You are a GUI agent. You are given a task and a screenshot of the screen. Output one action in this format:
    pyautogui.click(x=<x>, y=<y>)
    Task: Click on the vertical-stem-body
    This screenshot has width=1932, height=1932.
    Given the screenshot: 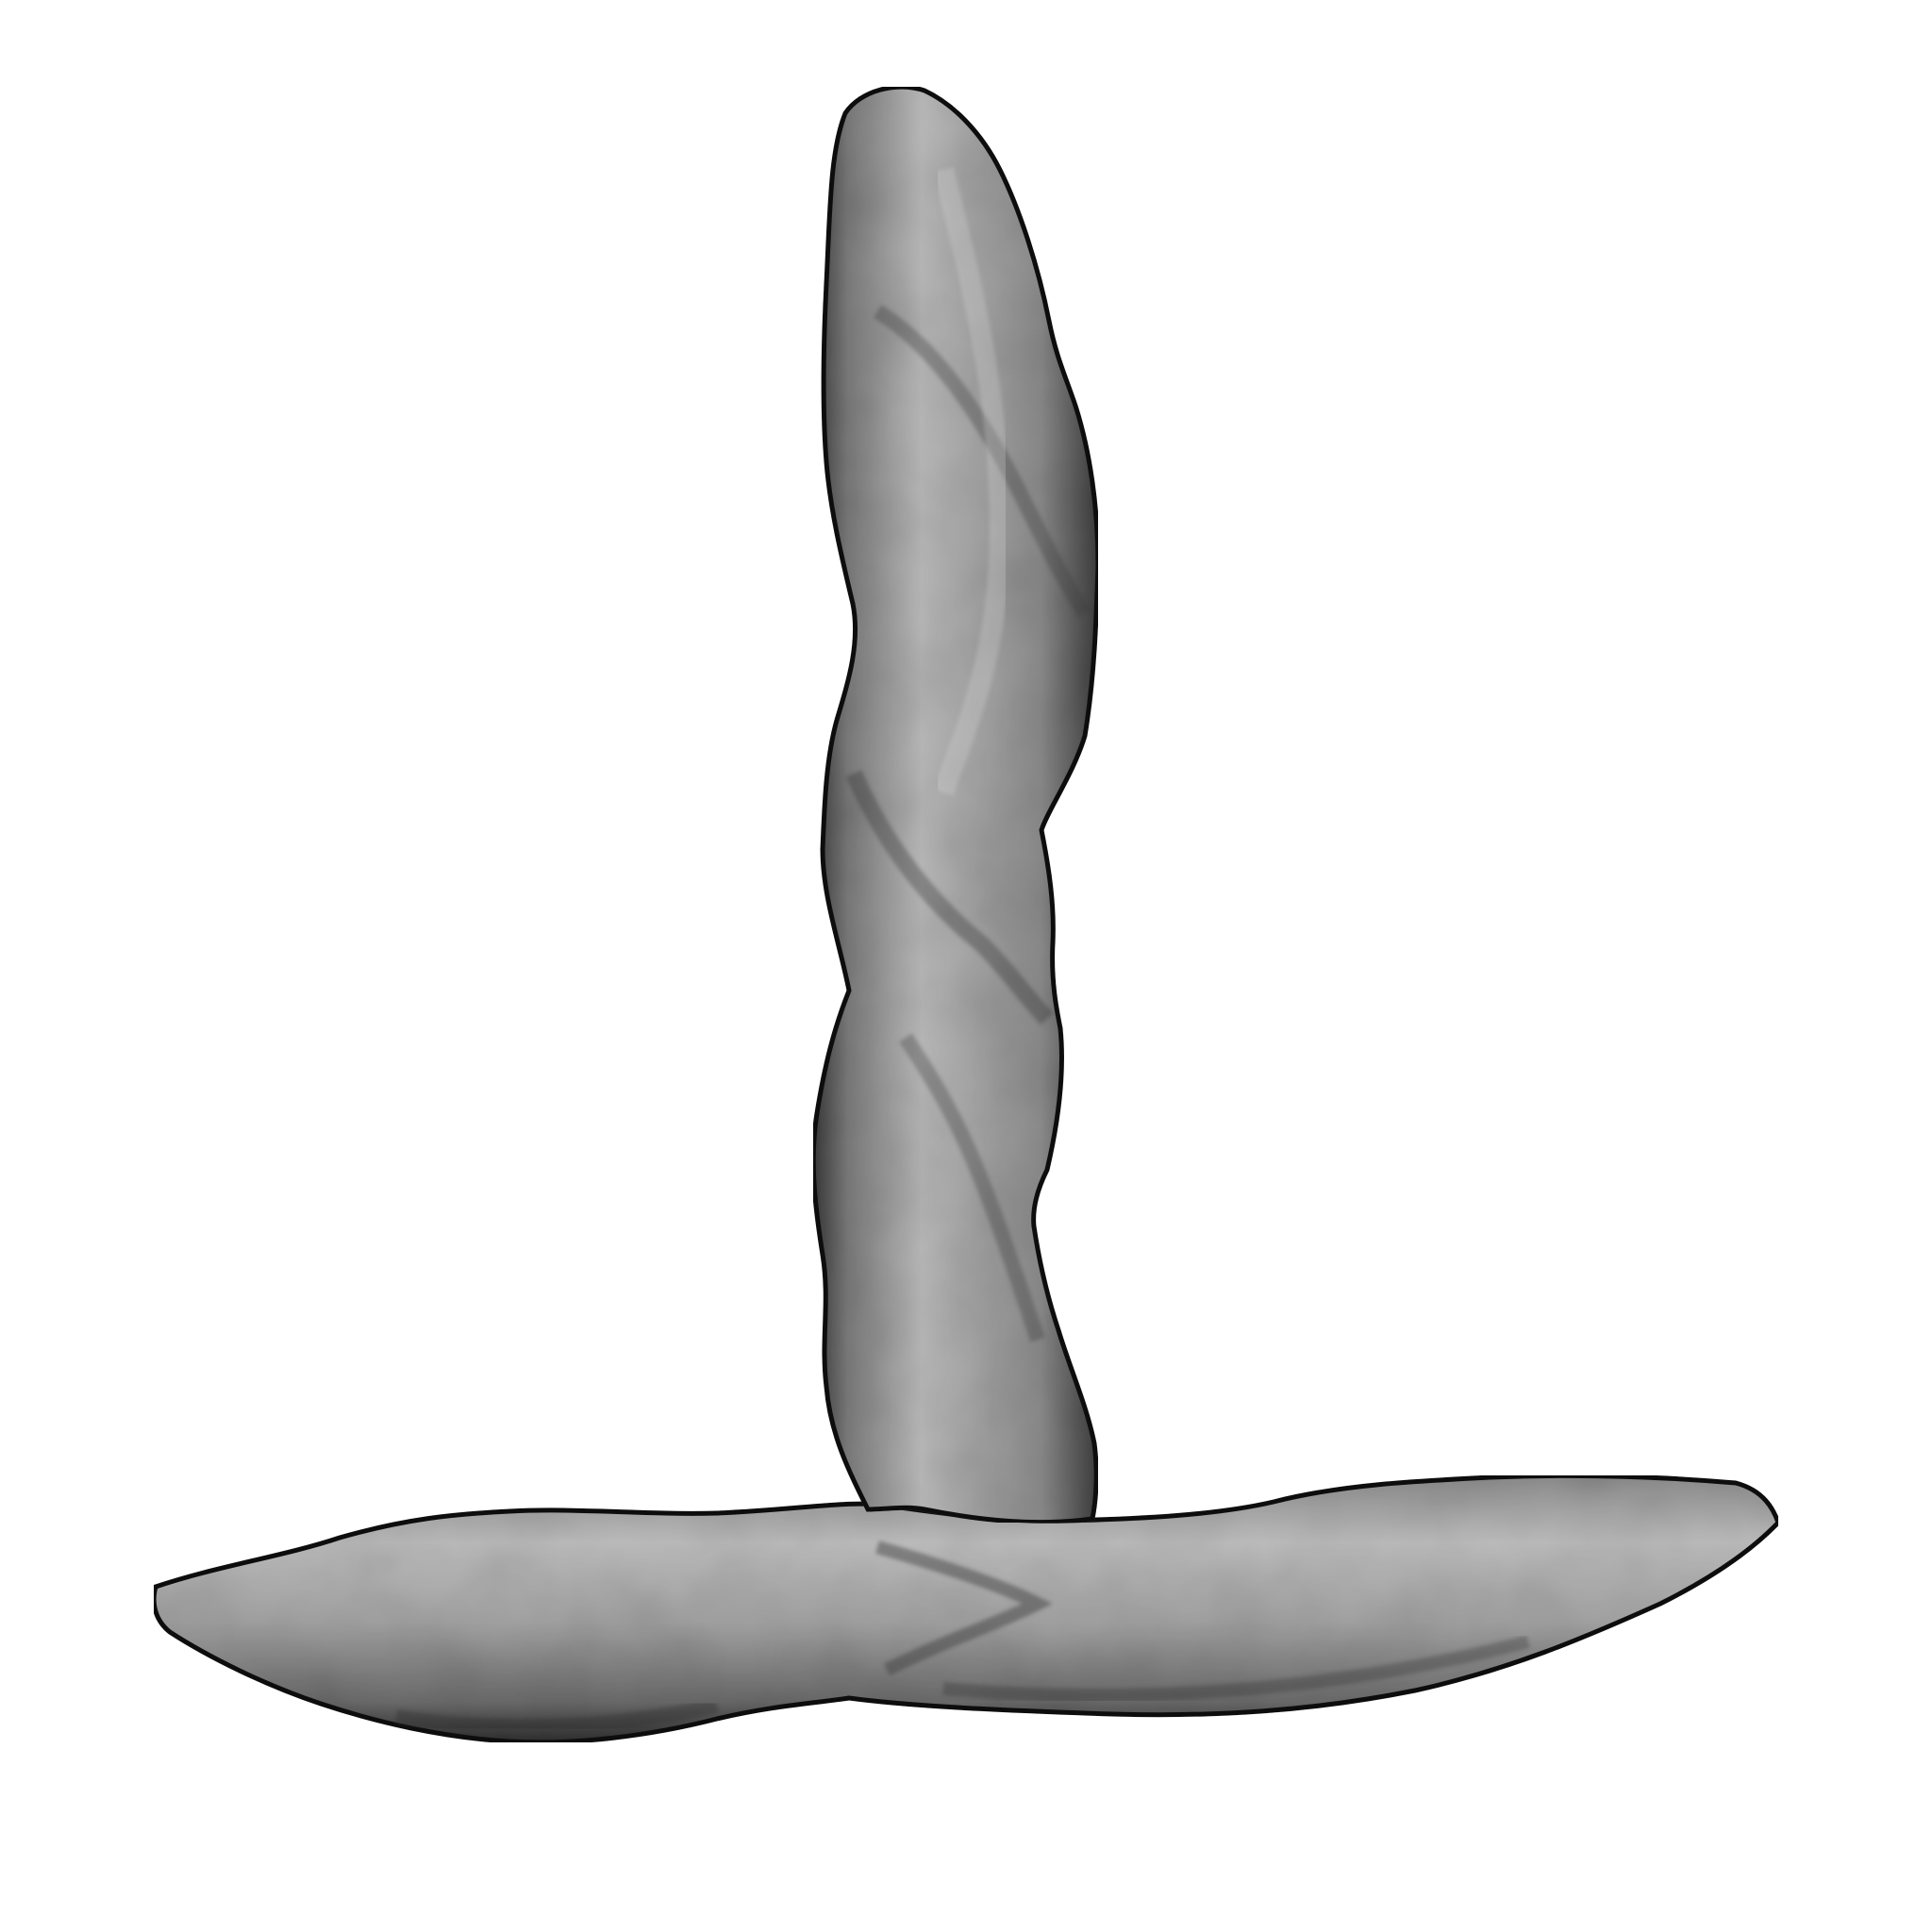 What is the action you would take?
    pyautogui.click(x=956, y=805)
    